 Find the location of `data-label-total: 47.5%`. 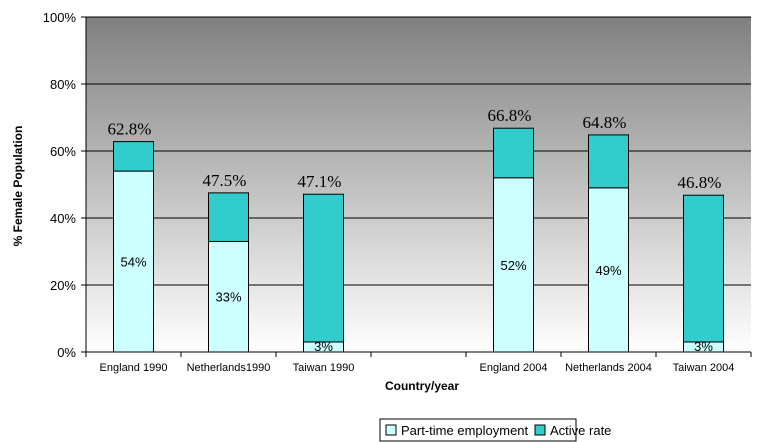

data-label-total: 47.5% is located at coordinates (225, 180).